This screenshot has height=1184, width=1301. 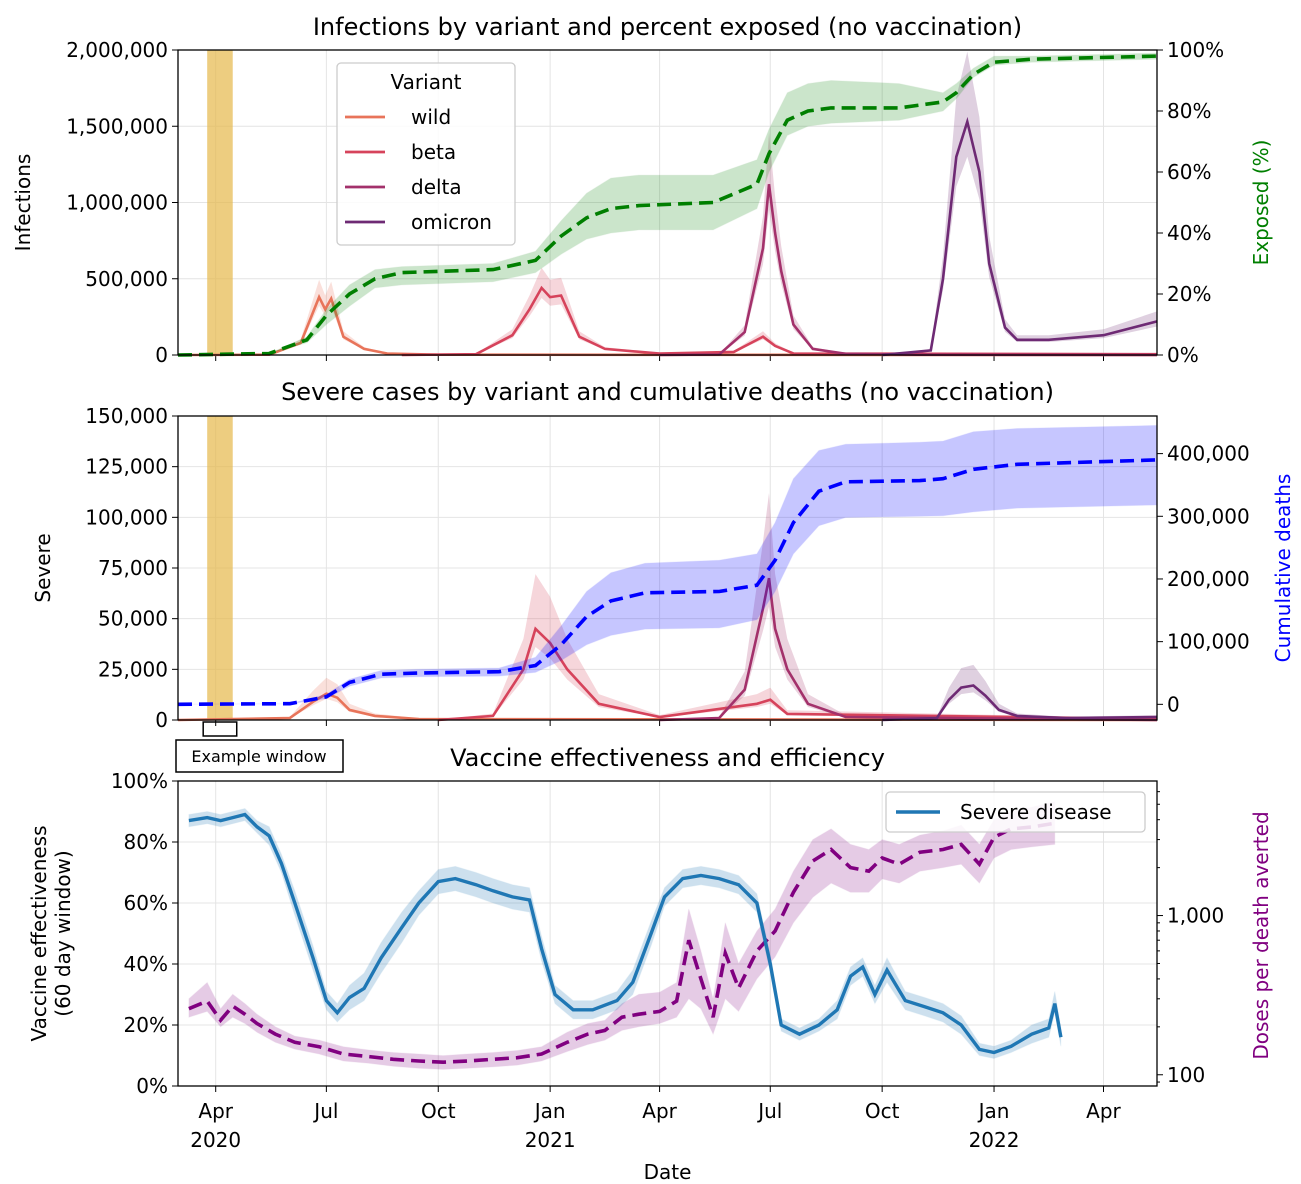 What do you see at coordinates (1183, 355) in the screenshot?
I see `y2-tick-label: 0%` at bounding box center [1183, 355].